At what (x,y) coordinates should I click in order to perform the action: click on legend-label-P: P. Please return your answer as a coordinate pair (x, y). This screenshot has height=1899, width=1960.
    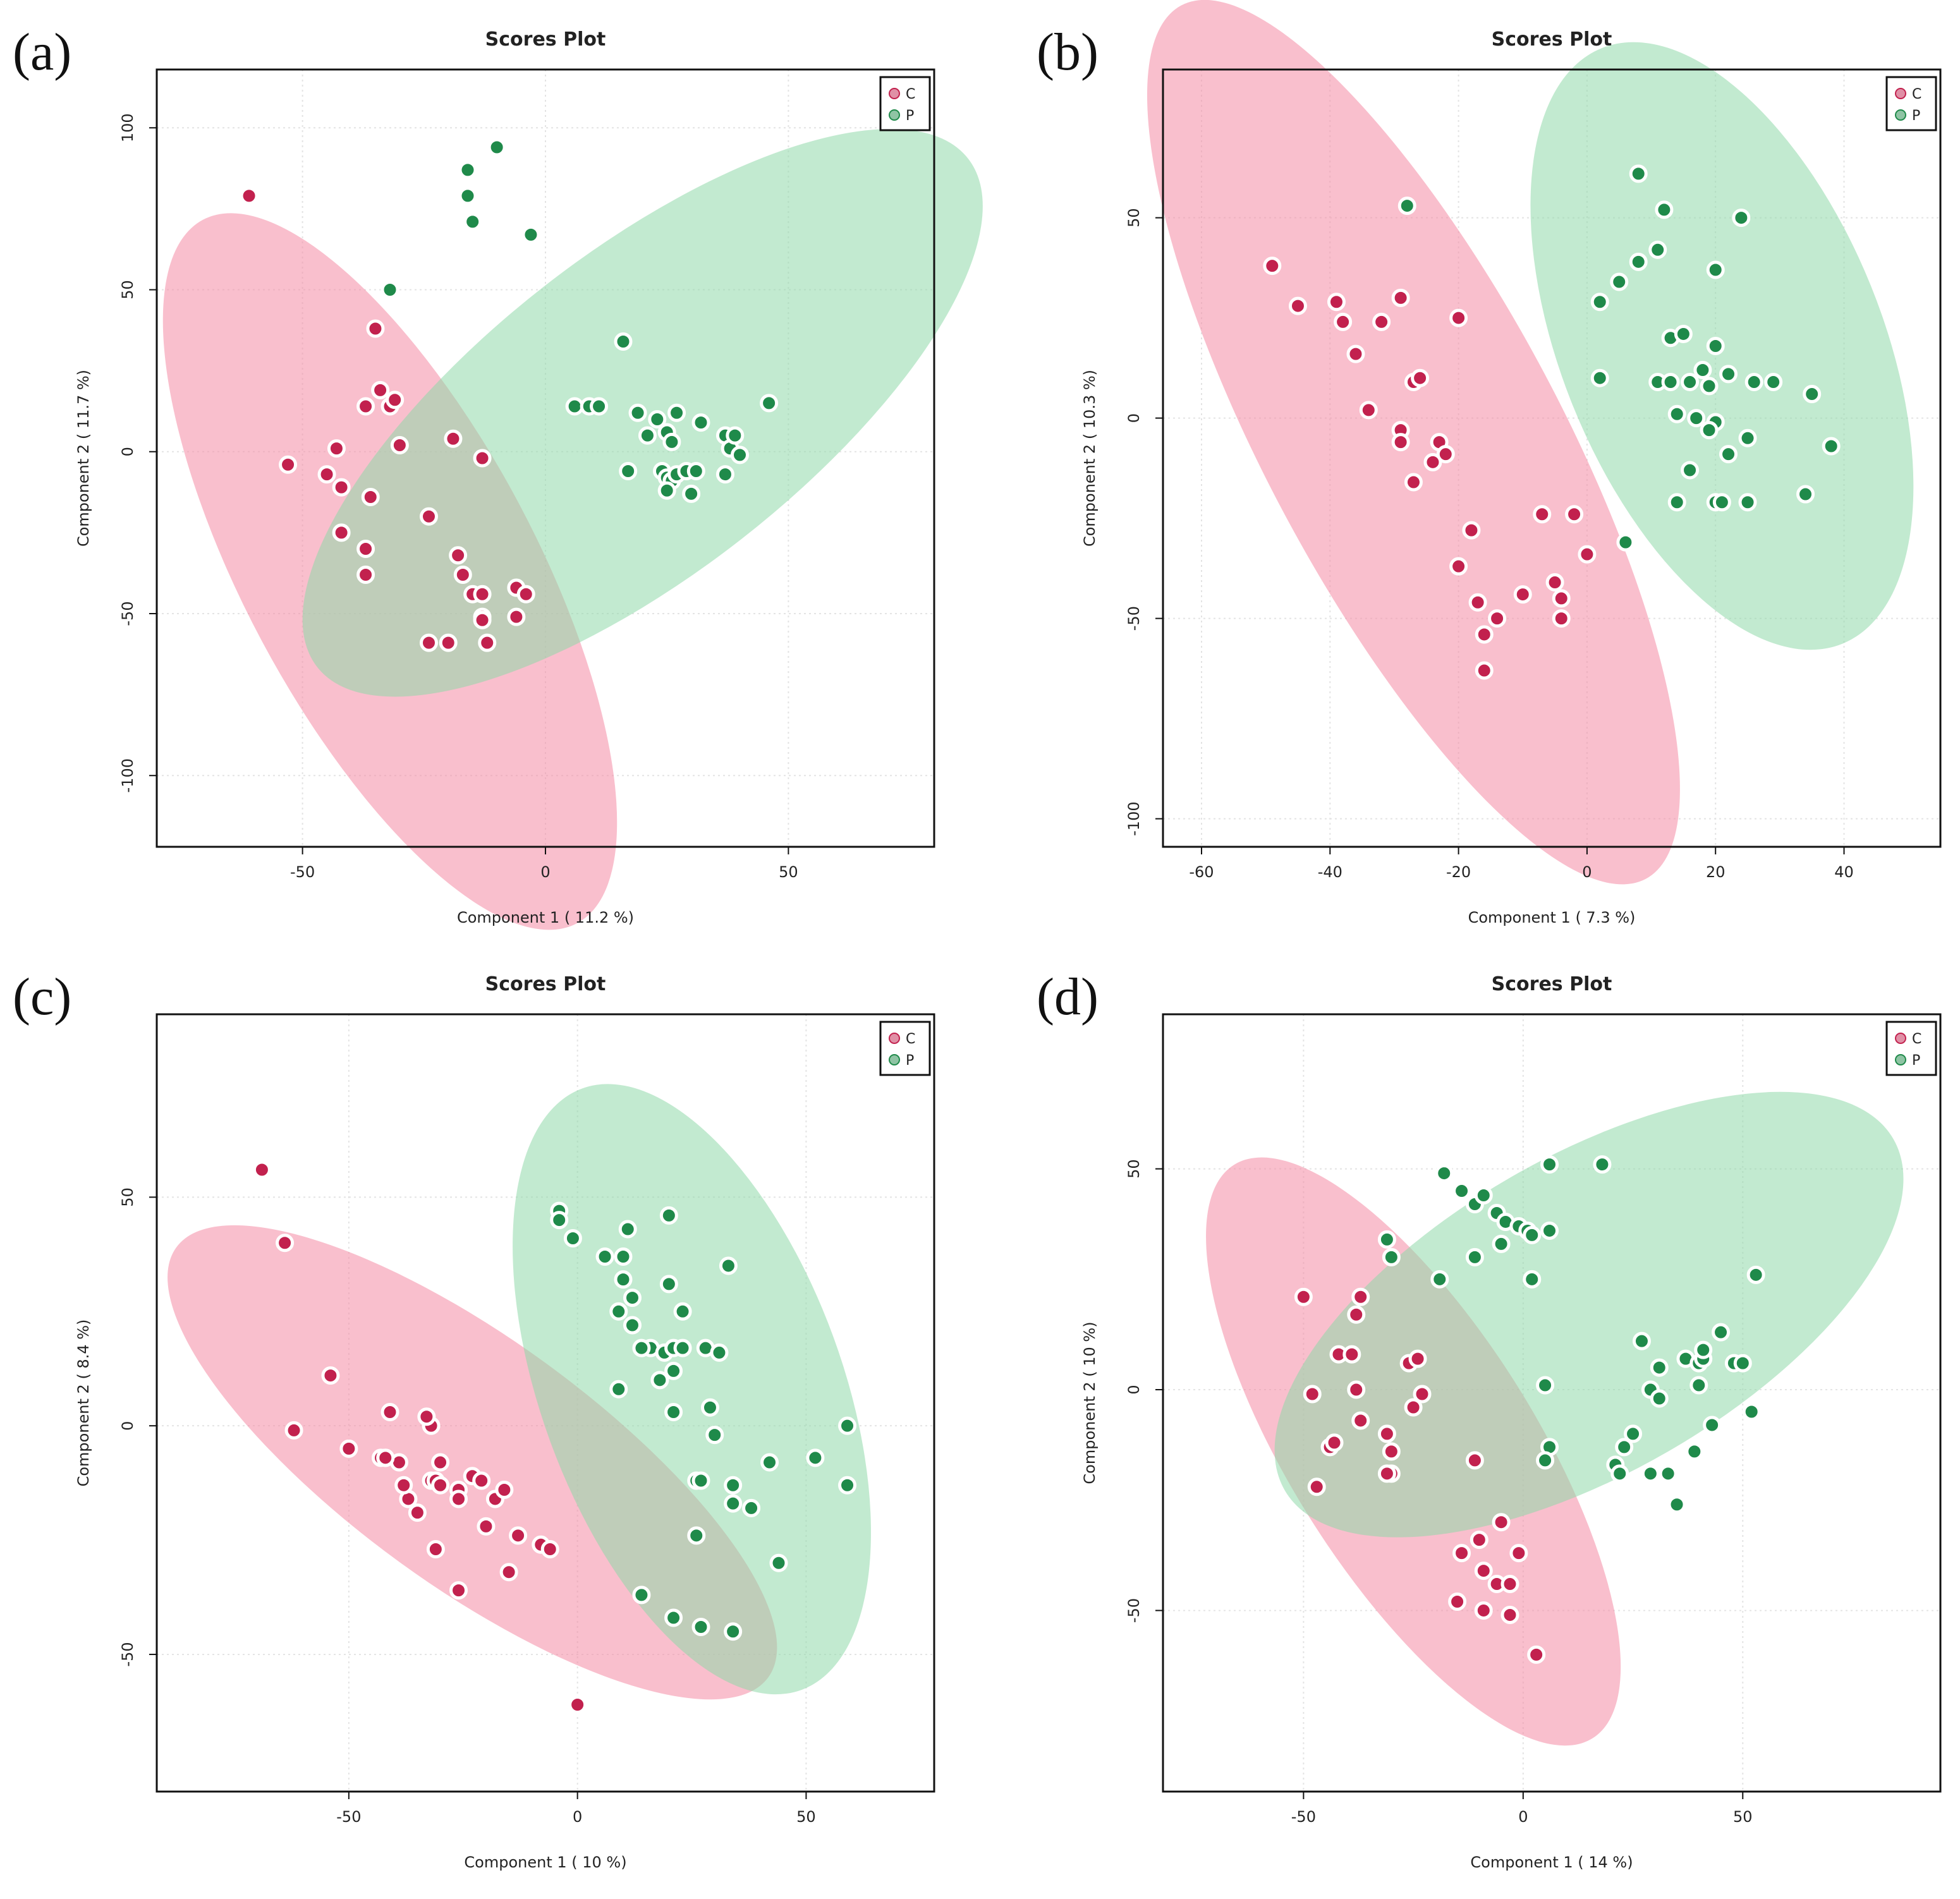
    Looking at the image, I should click on (910, 116).